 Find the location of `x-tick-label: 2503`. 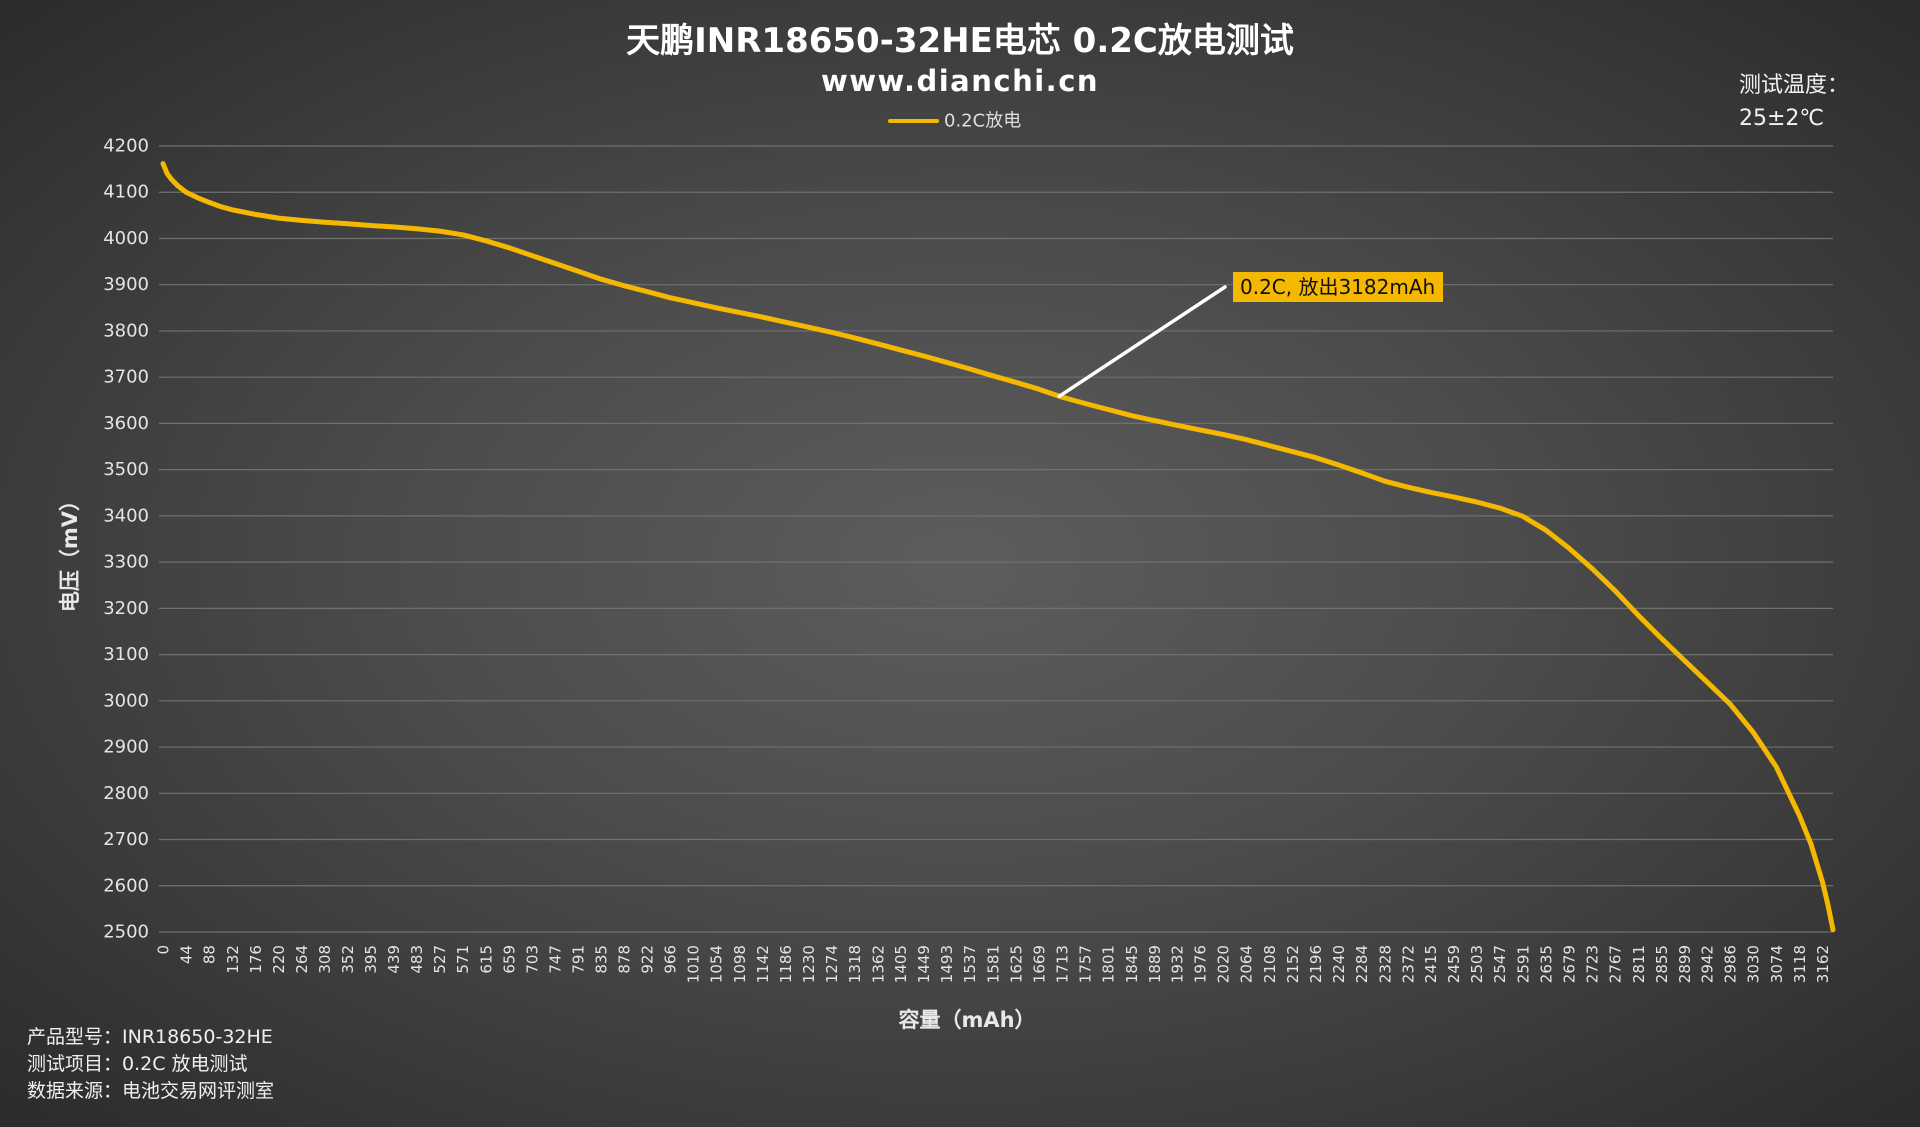

x-tick-label: 2503 is located at coordinates (1477, 964).